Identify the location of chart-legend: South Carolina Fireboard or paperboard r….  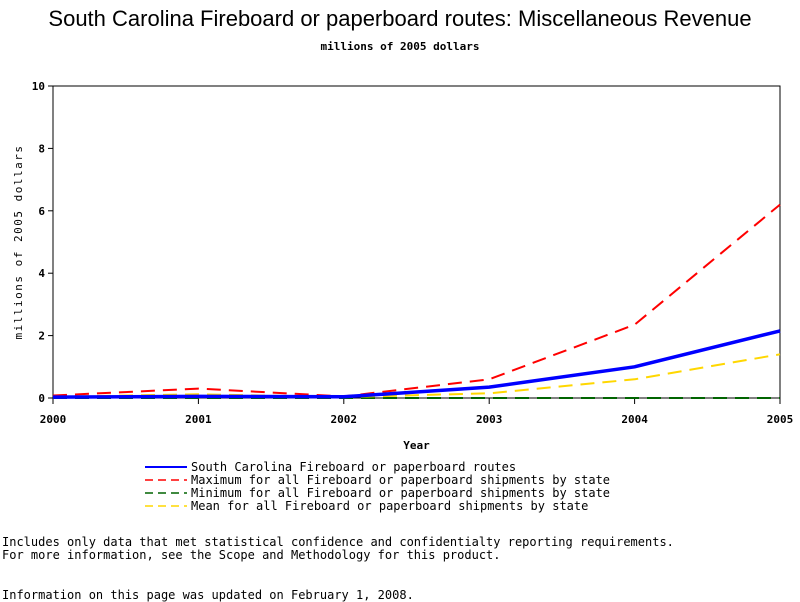
(377, 487).